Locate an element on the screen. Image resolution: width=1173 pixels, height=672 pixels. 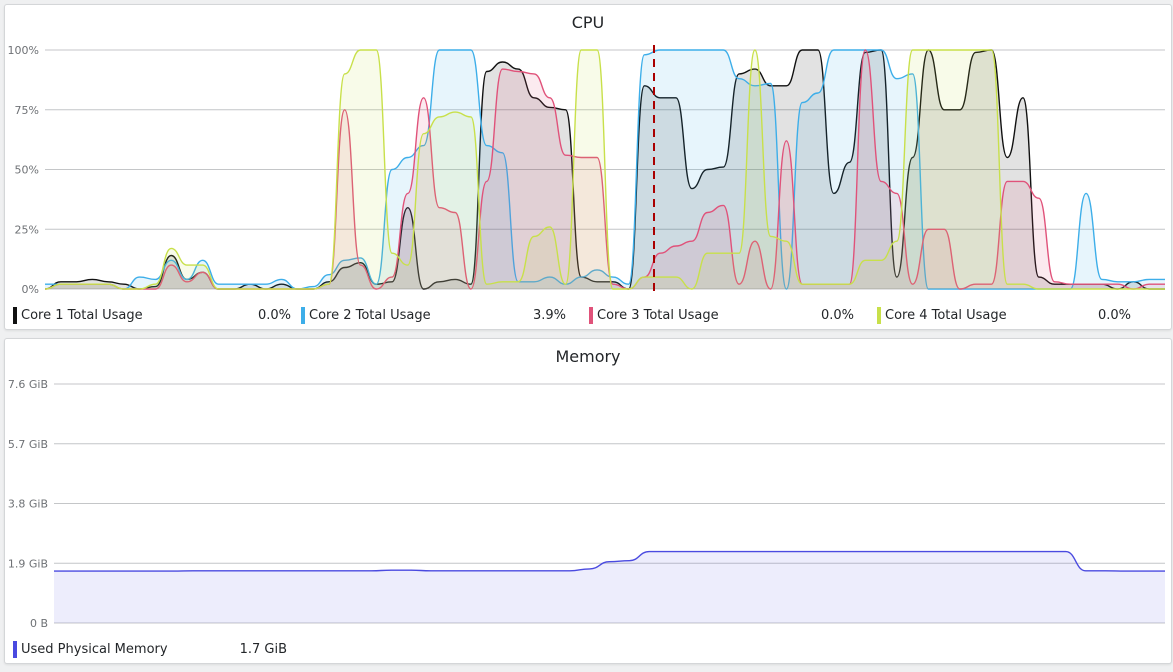
memory-legend: Used Physical Memory 1.7 GiB is located at coordinates (588, 650).